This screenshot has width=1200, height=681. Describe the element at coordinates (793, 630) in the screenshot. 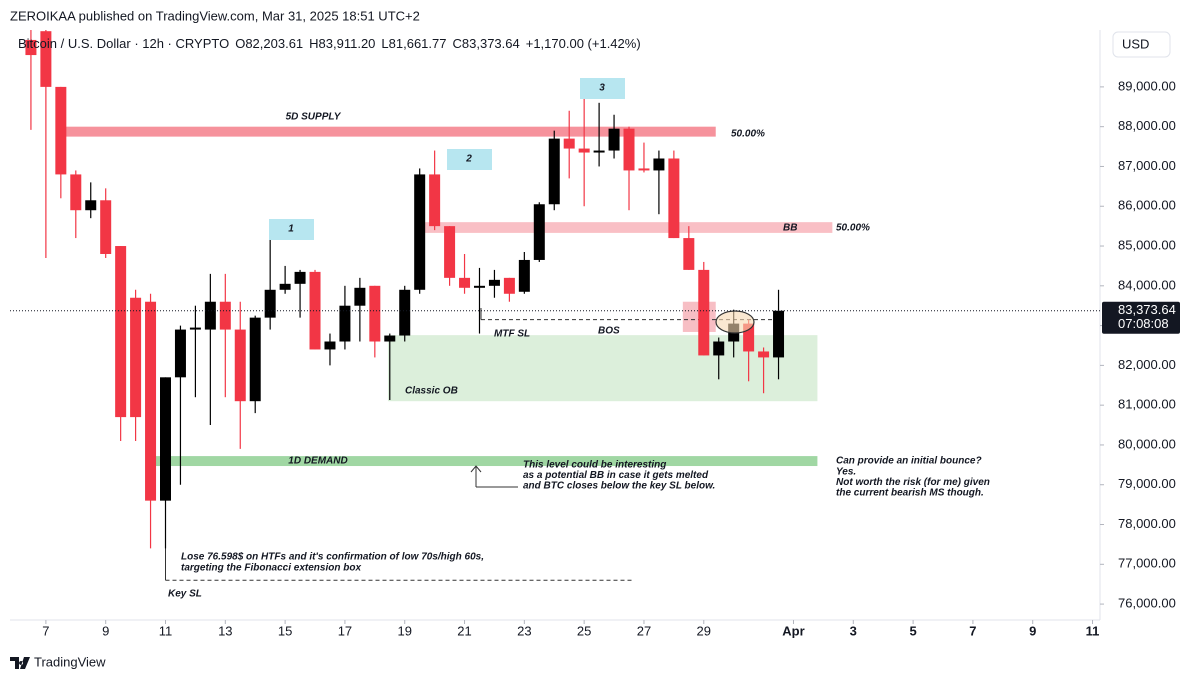

I see `x-tick-label: Apr` at that location.